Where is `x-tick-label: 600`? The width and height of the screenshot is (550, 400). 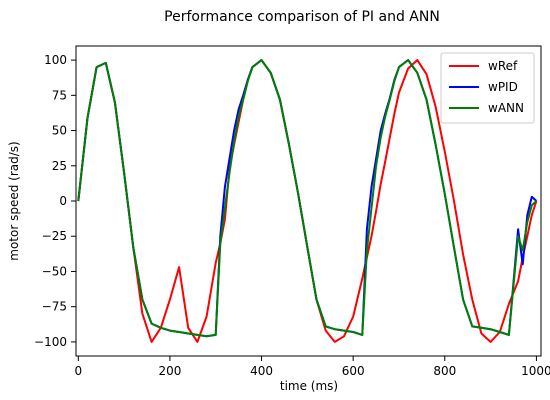
x-tick-label: 600 is located at coordinates (353, 371).